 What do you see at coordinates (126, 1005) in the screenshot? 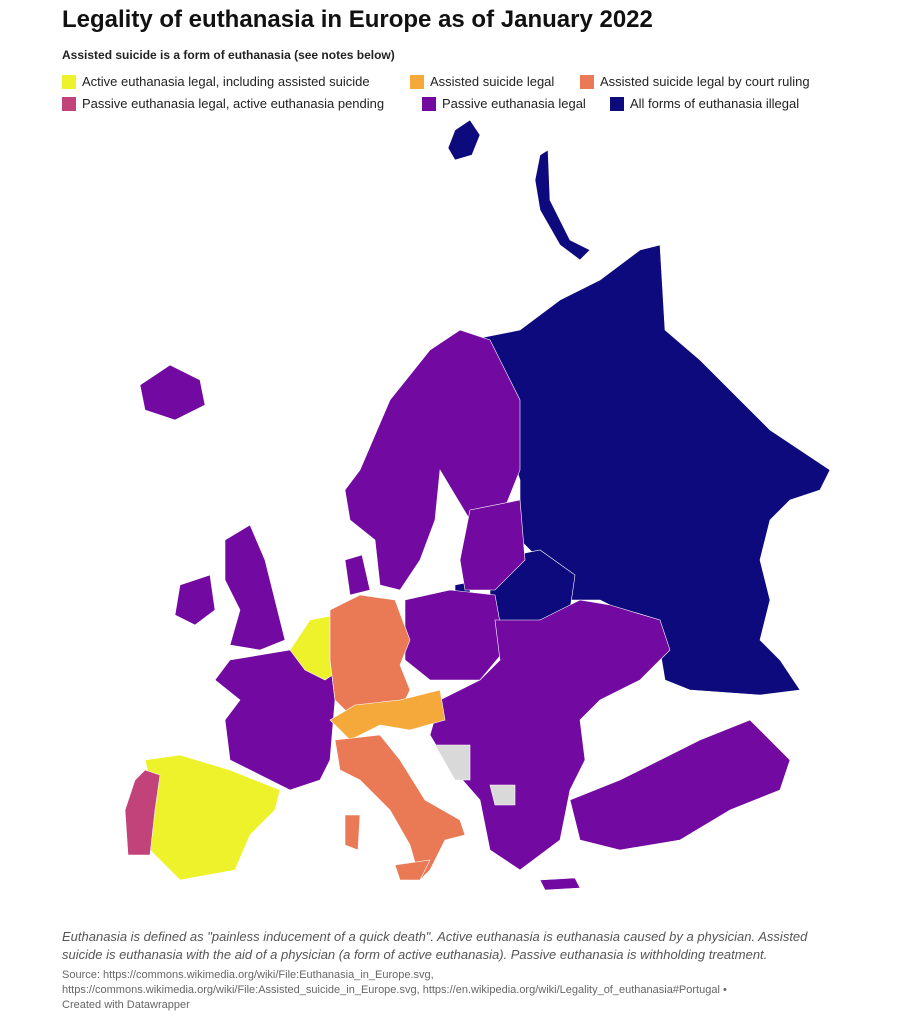
I see `source-line: Created with Datawrapper` at bounding box center [126, 1005].